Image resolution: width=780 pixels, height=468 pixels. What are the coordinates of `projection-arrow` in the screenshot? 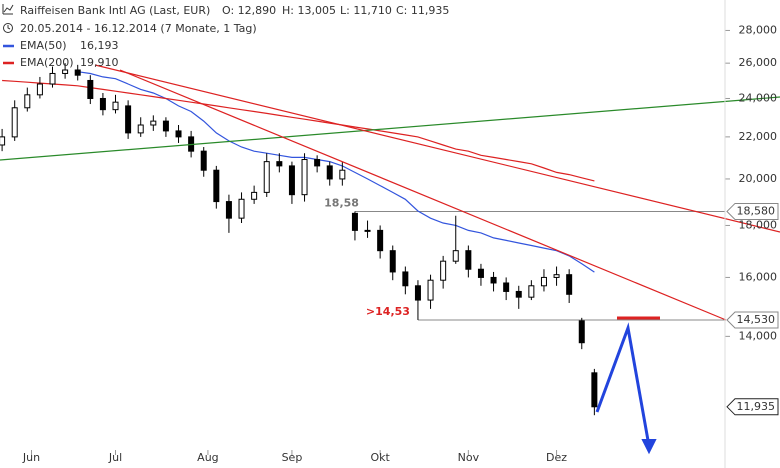 It's located at (623, 384).